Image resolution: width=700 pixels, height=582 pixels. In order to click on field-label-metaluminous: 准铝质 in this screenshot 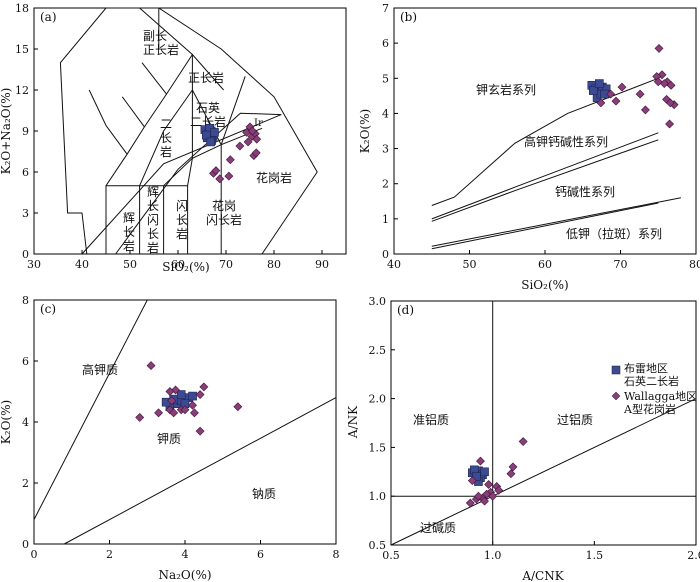, I will do `click(431, 419)`.